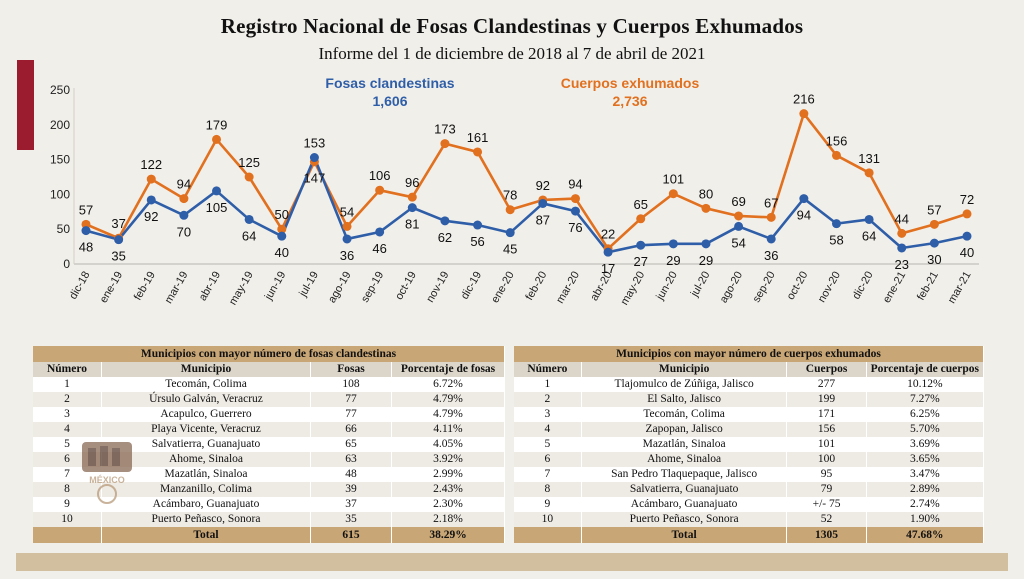 The height and width of the screenshot is (579, 1024). I want to click on table-cuerpos-cell-count: 199, so click(826, 399).